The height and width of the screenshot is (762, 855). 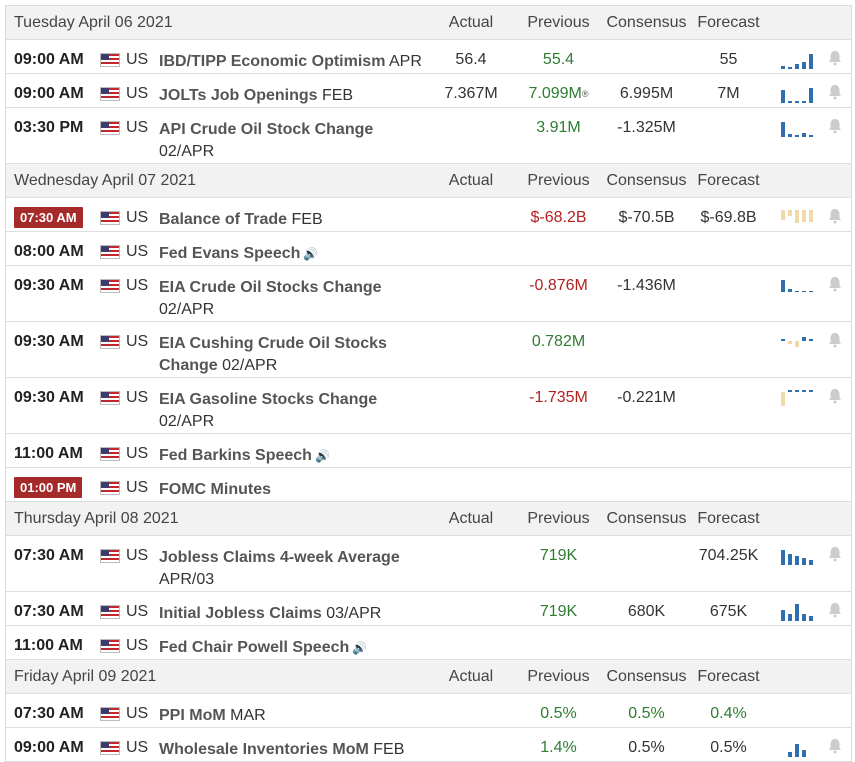 I want to click on event-title: PPI MoM MAR, so click(x=294, y=716).